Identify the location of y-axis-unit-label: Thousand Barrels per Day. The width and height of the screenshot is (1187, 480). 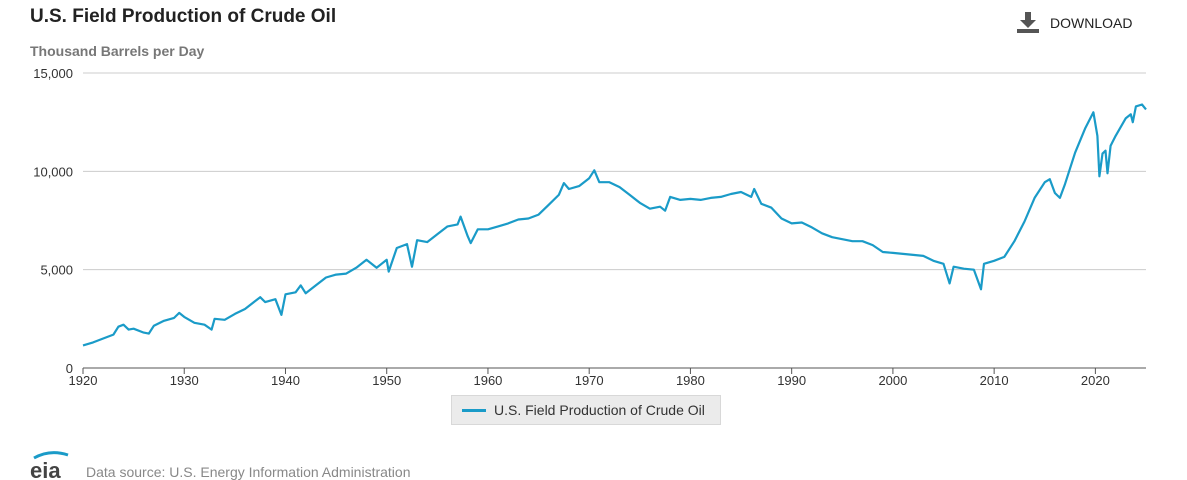
(117, 51).